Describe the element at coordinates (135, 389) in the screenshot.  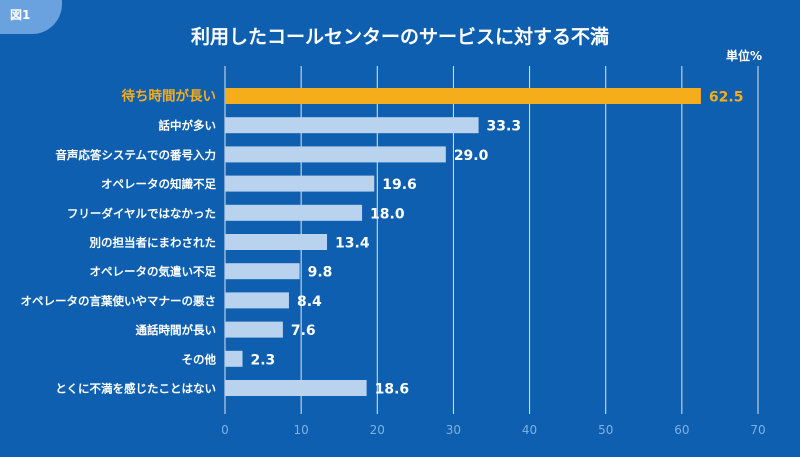
I see `category-label: とくに不満を感じたことはない` at that location.